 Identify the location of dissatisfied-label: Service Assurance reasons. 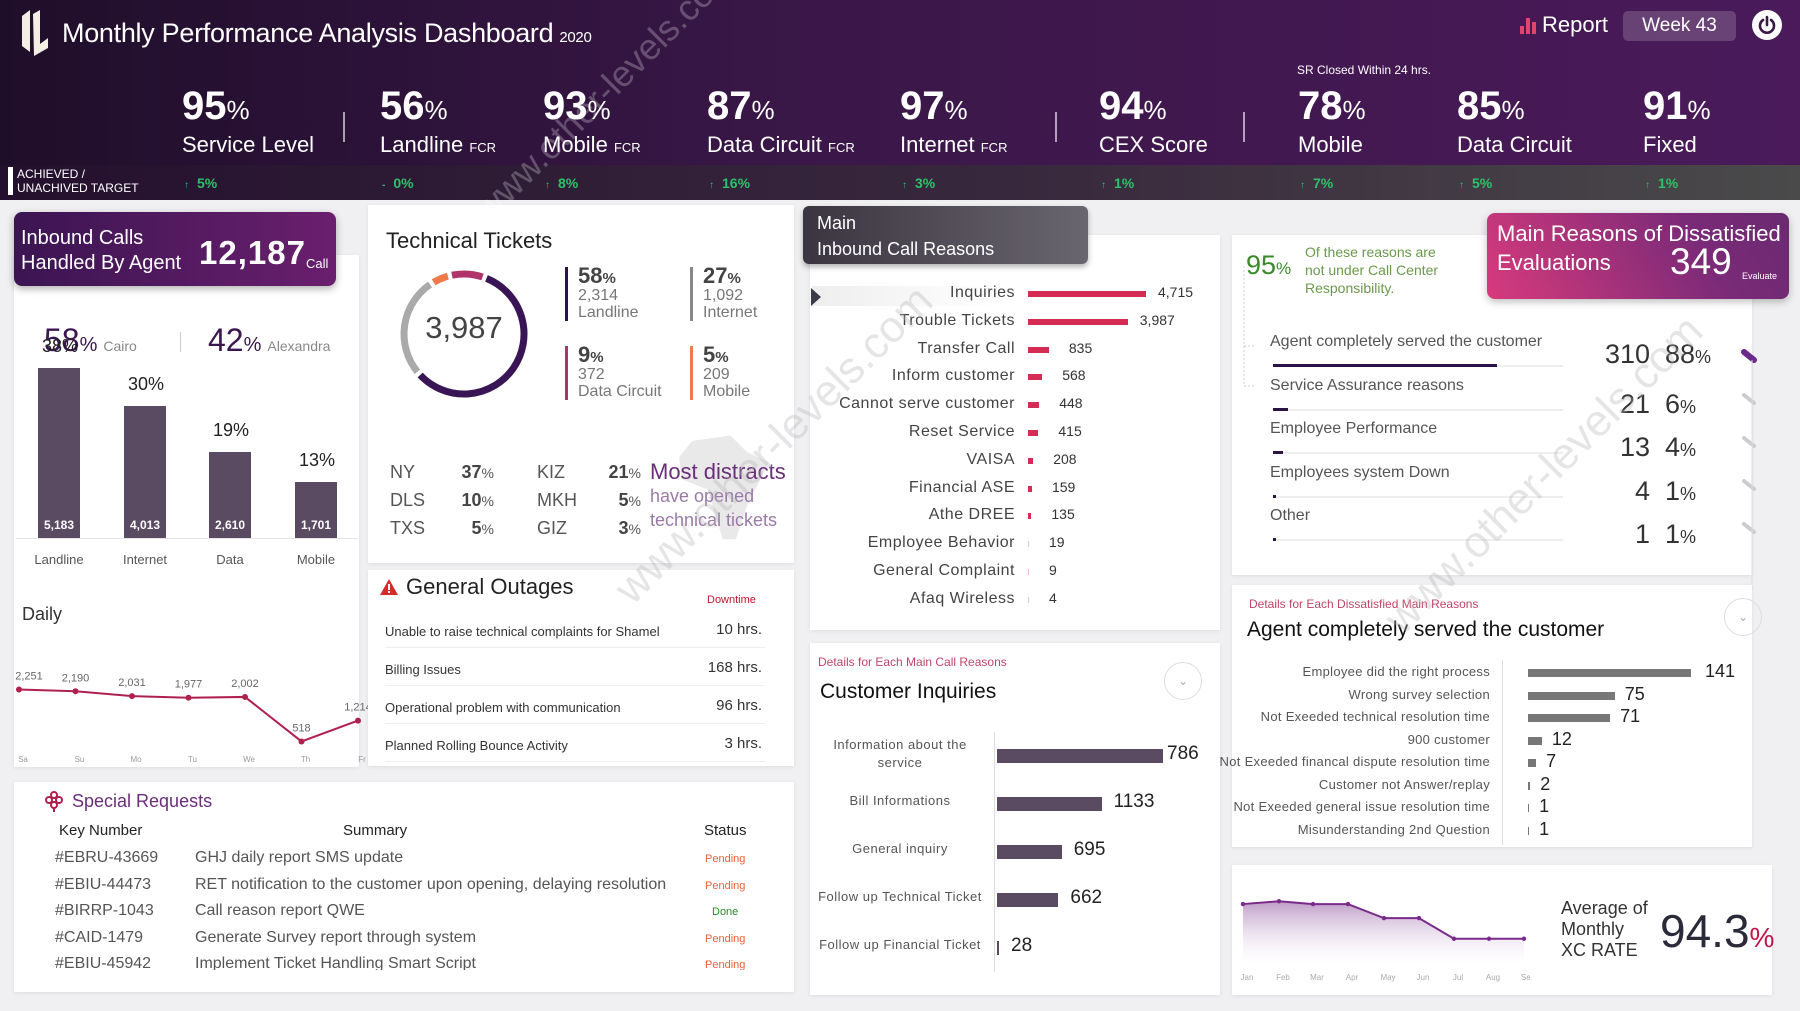
(1367, 385).